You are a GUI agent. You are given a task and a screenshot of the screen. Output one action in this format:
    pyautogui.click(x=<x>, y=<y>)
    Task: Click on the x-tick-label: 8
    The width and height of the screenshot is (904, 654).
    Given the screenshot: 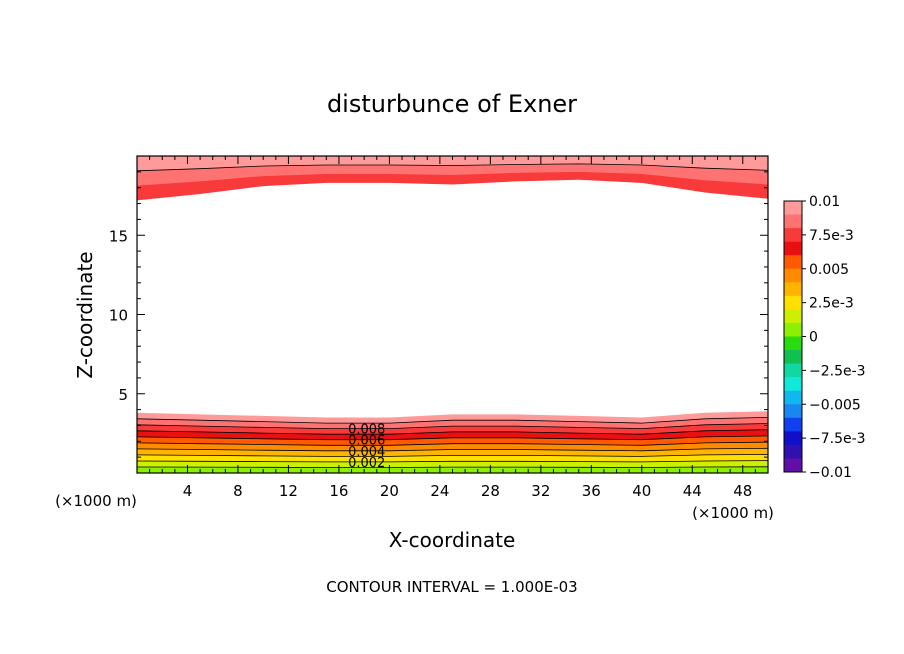 What is the action you would take?
    pyautogui.click(x=238, y=491)
    